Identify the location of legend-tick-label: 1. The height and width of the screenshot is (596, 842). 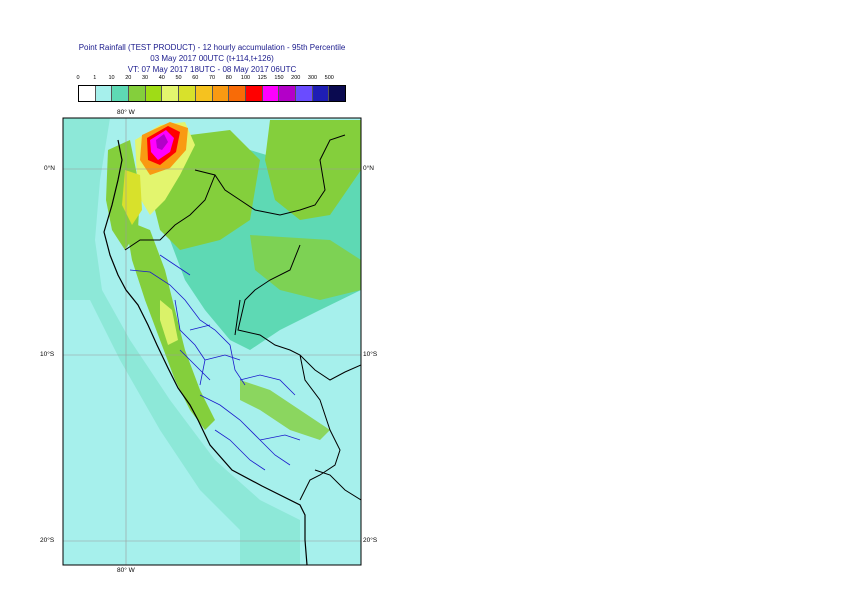
(95, 78).